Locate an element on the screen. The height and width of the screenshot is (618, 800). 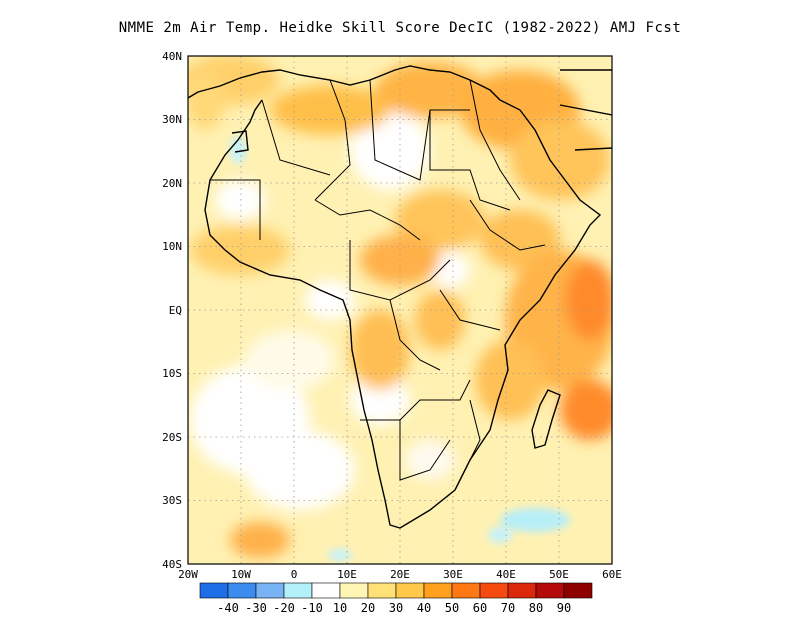
colorbar: -40 -30 -20 -10 10 20 30 40 50 60 70 80 90 is located at coordinates (396, 598).